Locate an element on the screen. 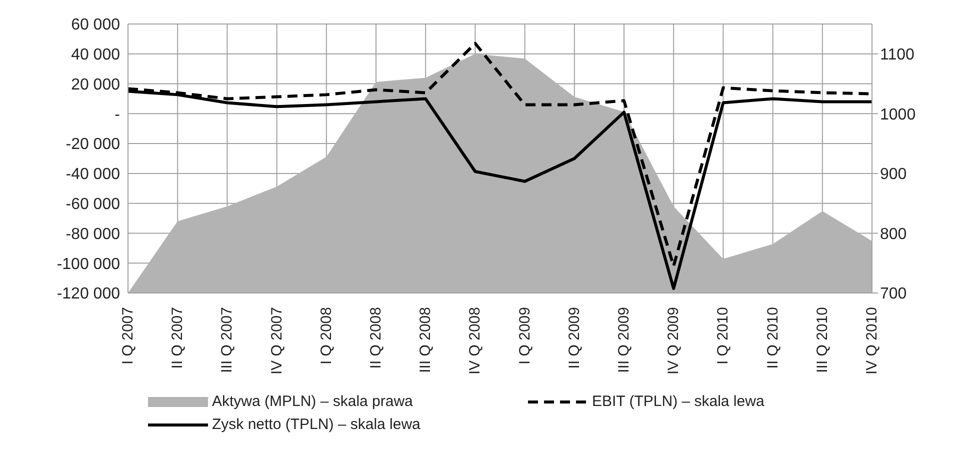 The width and height of the screenshot is (965, 458). x-tick-label: I Q 2007 is located at coordinates (128, 336).